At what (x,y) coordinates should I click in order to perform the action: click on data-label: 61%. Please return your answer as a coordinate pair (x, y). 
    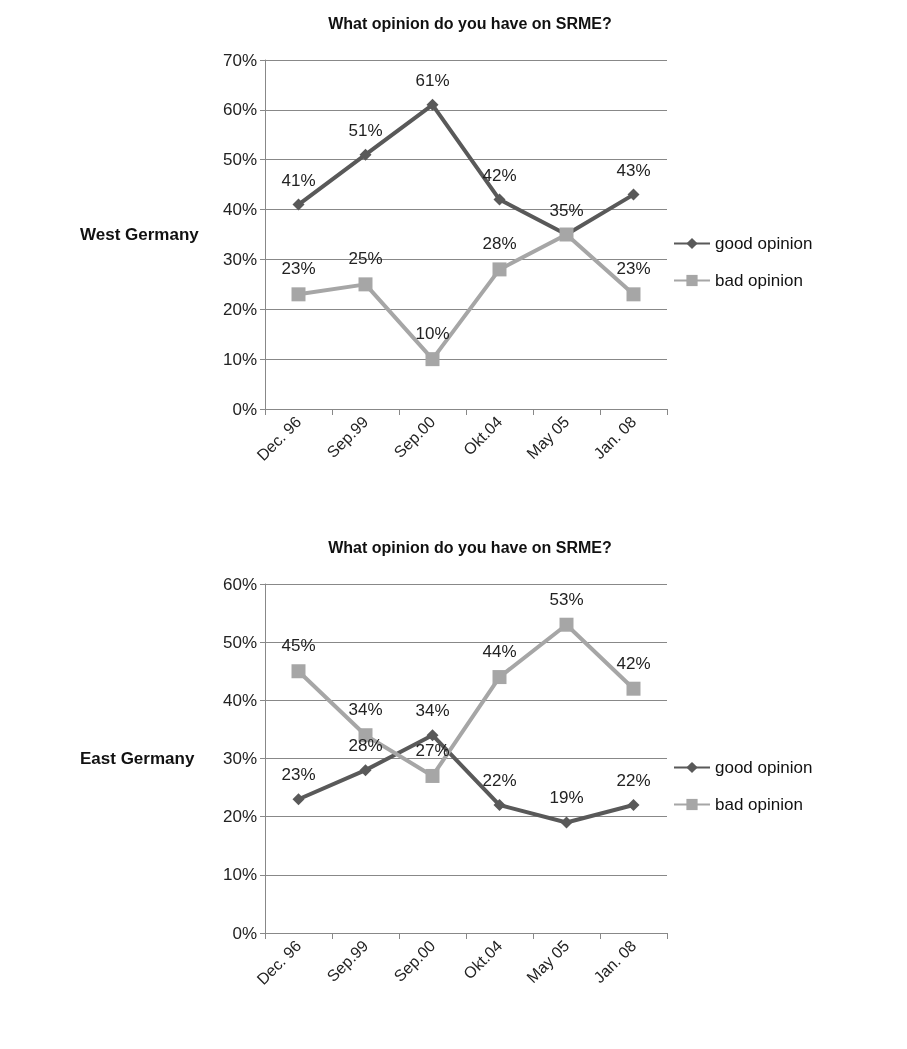
    Looking at the image, I should click on (432, 80).